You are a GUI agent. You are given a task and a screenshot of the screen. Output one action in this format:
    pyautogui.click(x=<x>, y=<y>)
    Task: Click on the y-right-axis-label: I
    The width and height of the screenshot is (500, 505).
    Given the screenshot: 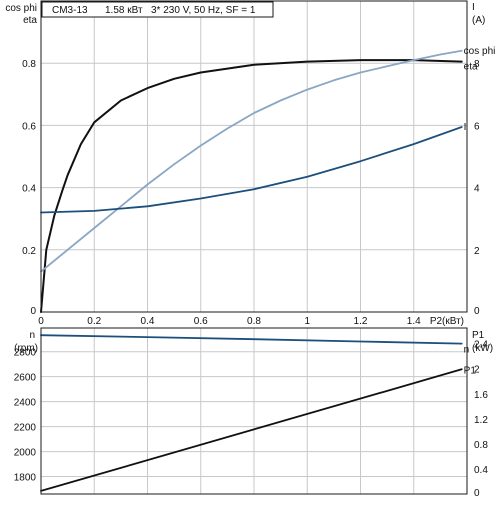 What is the action you would take?
    pyautogui.click(x=473, y=7)
    